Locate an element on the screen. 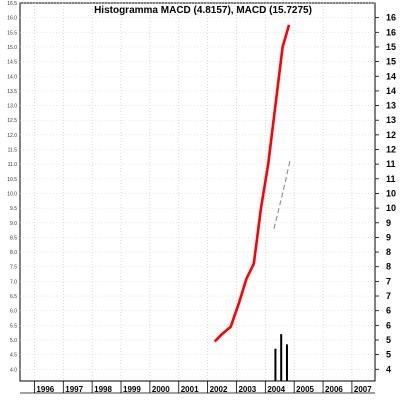 Image resolution: width=420 pixels, height=400 pixels. left-tick-label: 12.5 is located at coordinates (12, 121).